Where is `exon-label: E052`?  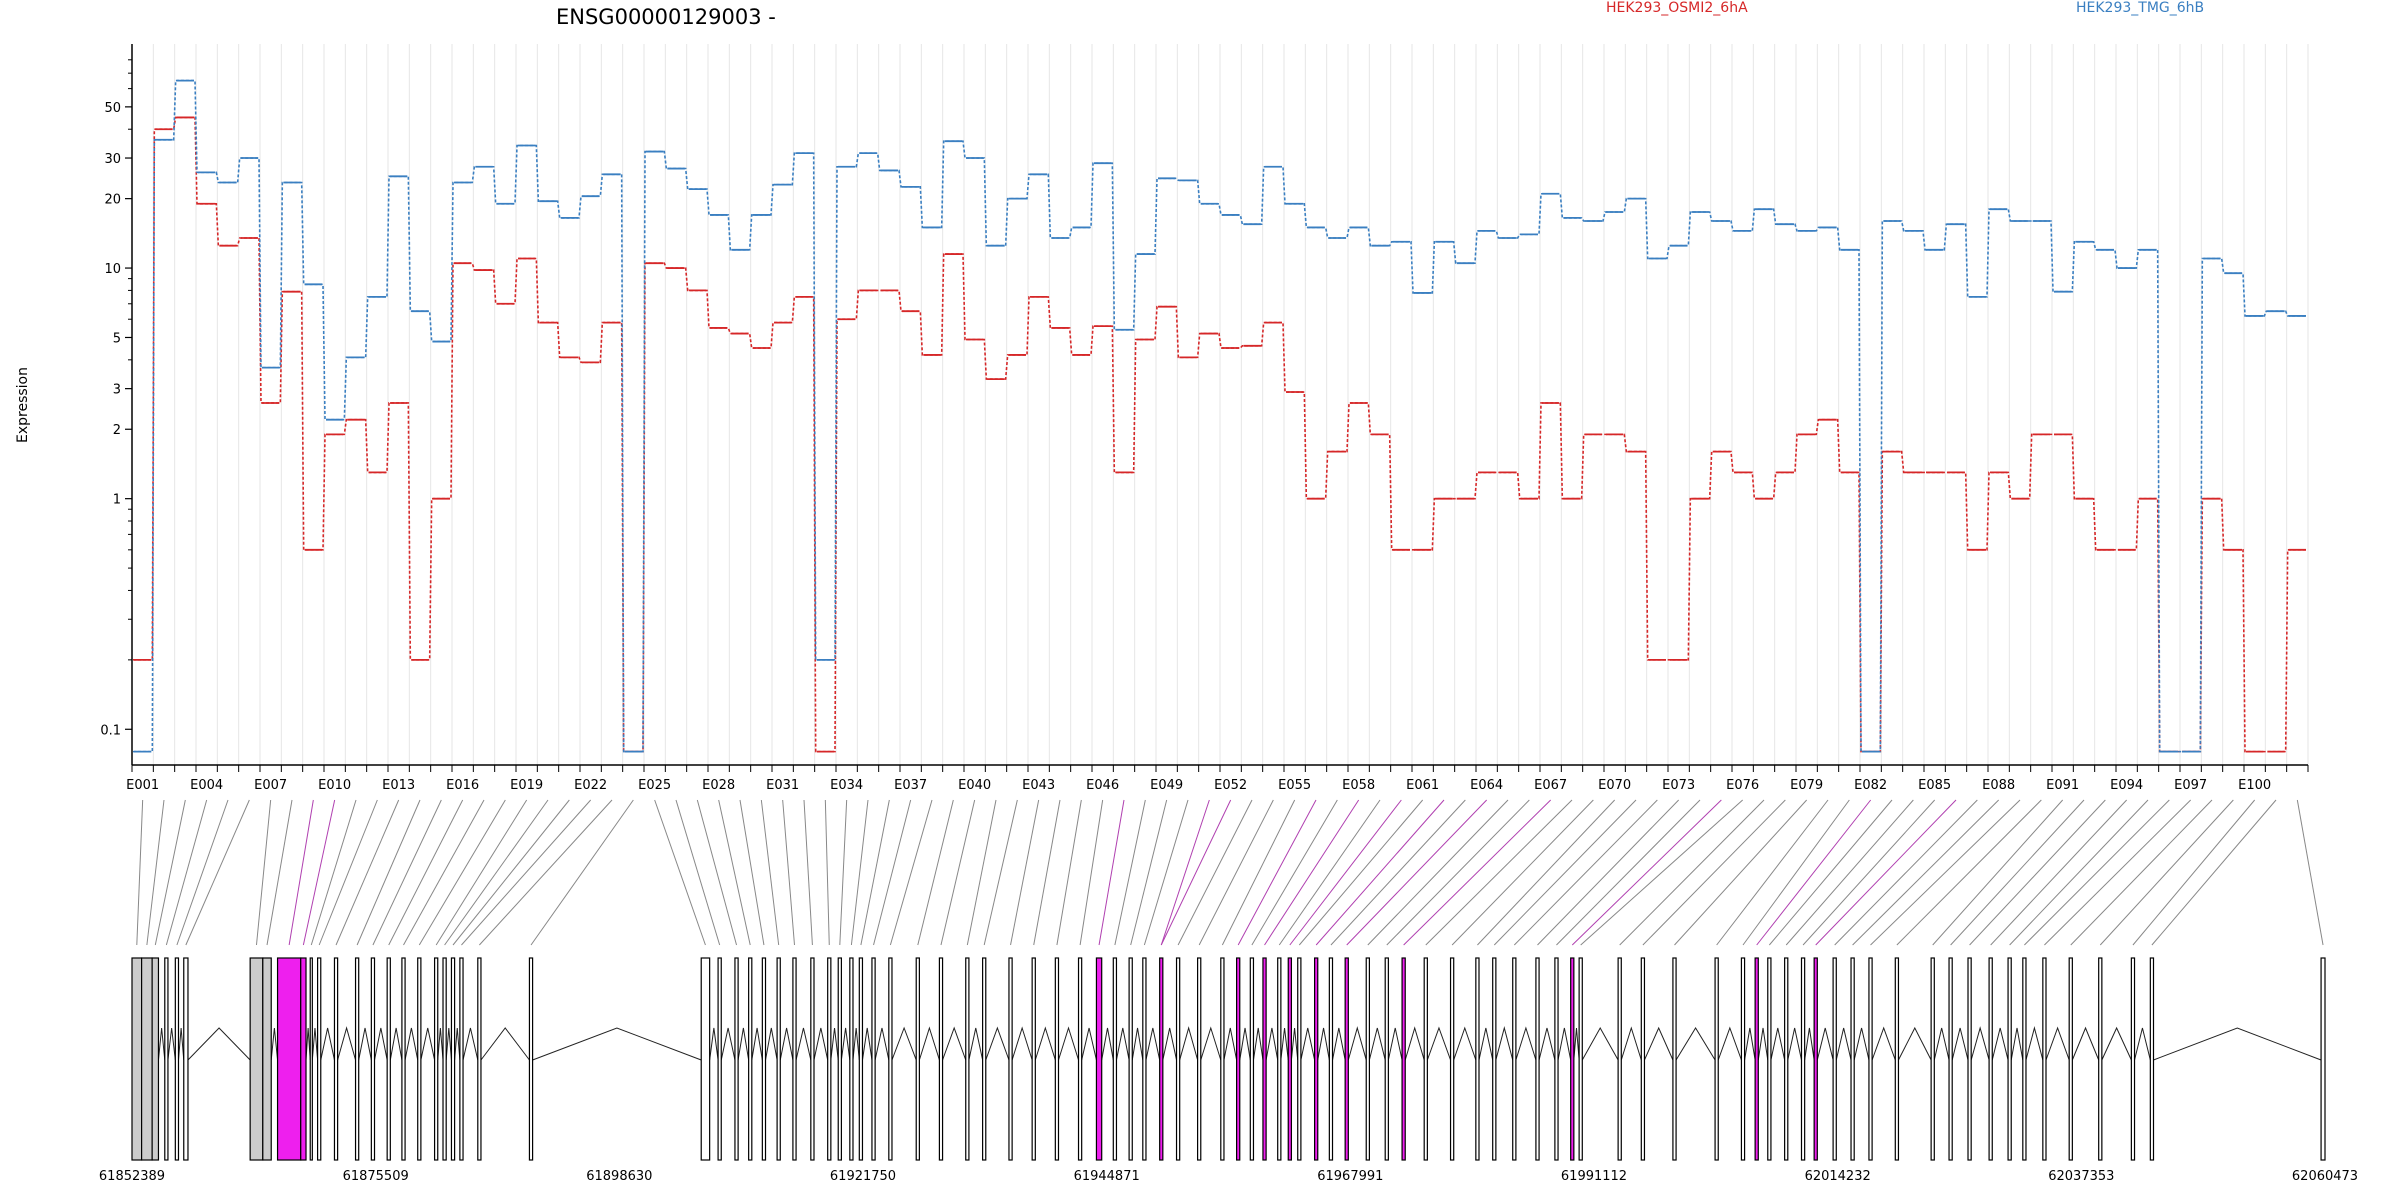 exon-label: E052 is located at coordinates (1230, 785).